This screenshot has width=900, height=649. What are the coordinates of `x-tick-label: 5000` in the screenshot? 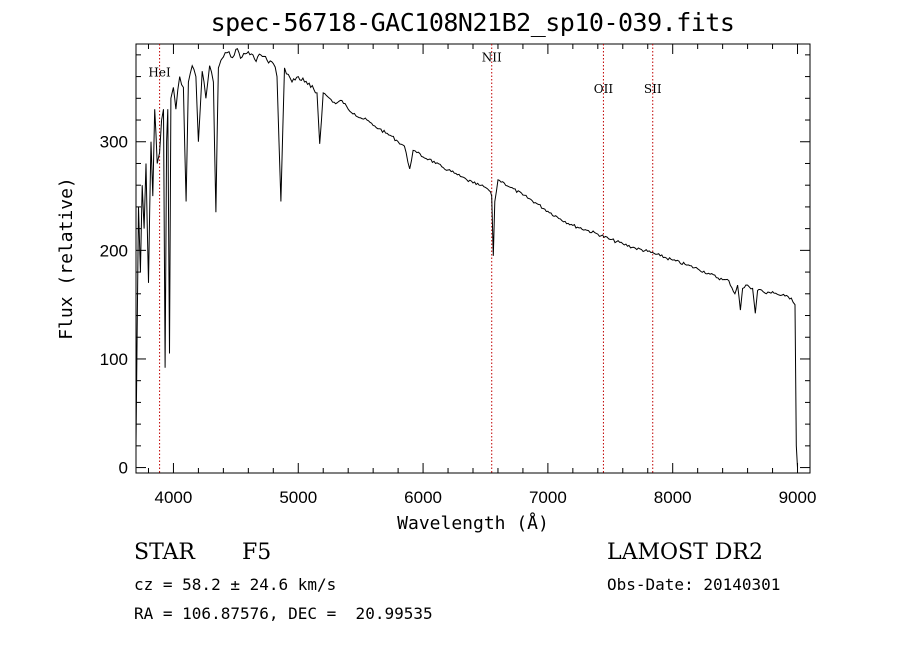 It's located at (298, 497).